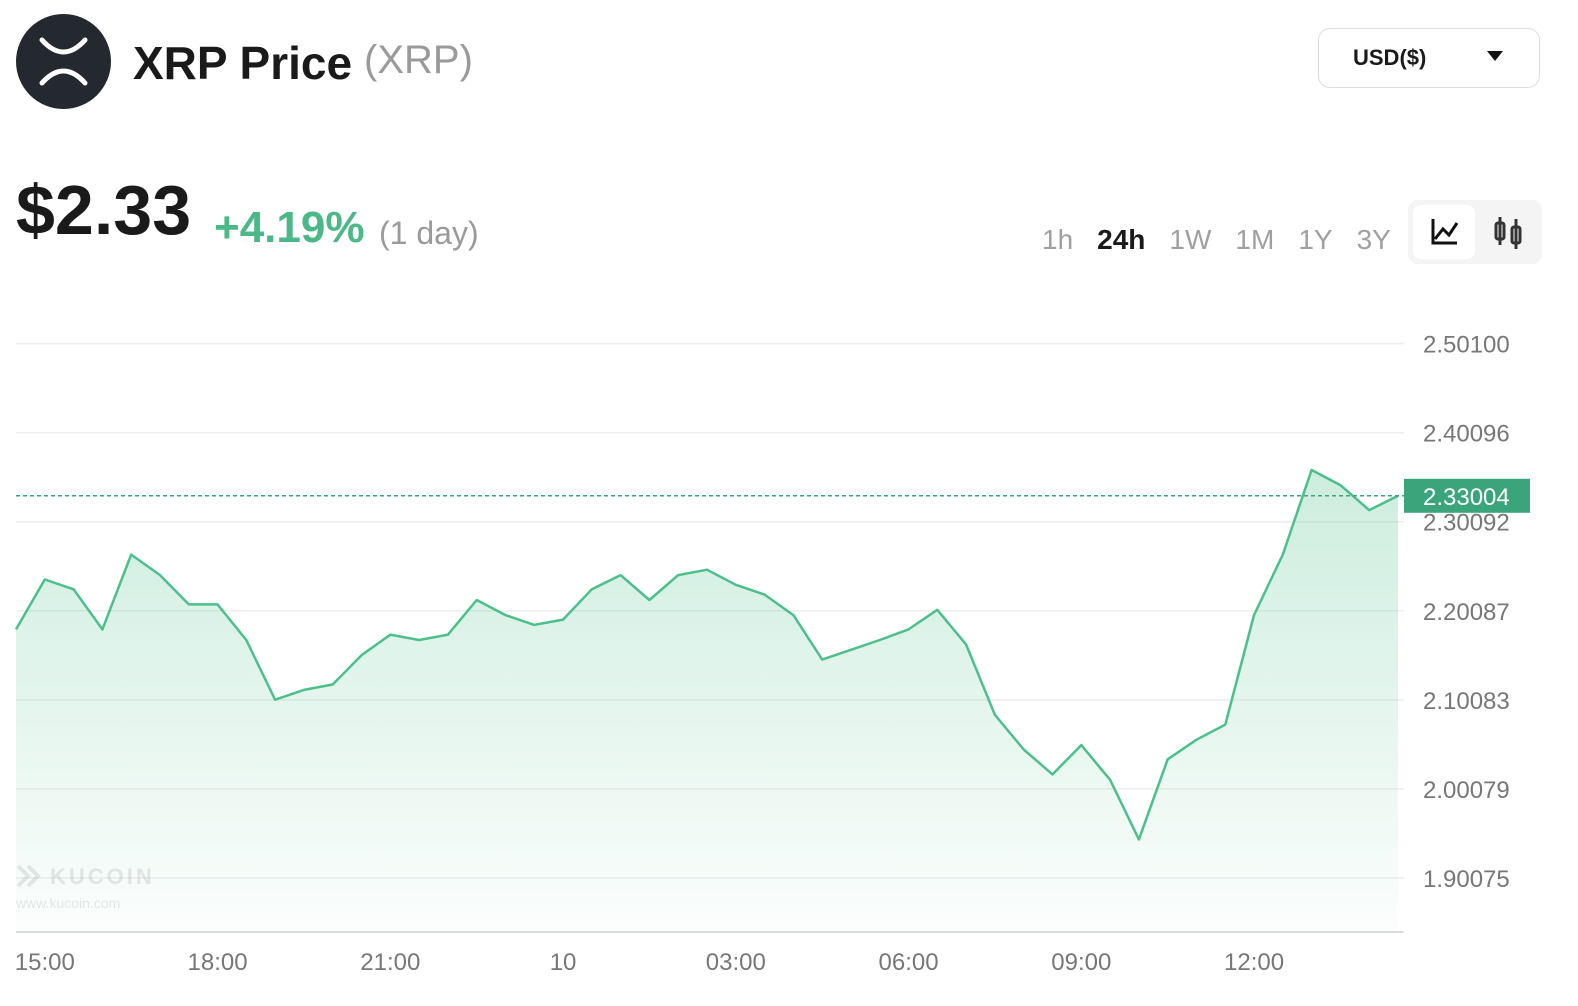 The image size is (1578, 1006). I want to click on y-tick-label: 2.20087, so click(1466, 612).